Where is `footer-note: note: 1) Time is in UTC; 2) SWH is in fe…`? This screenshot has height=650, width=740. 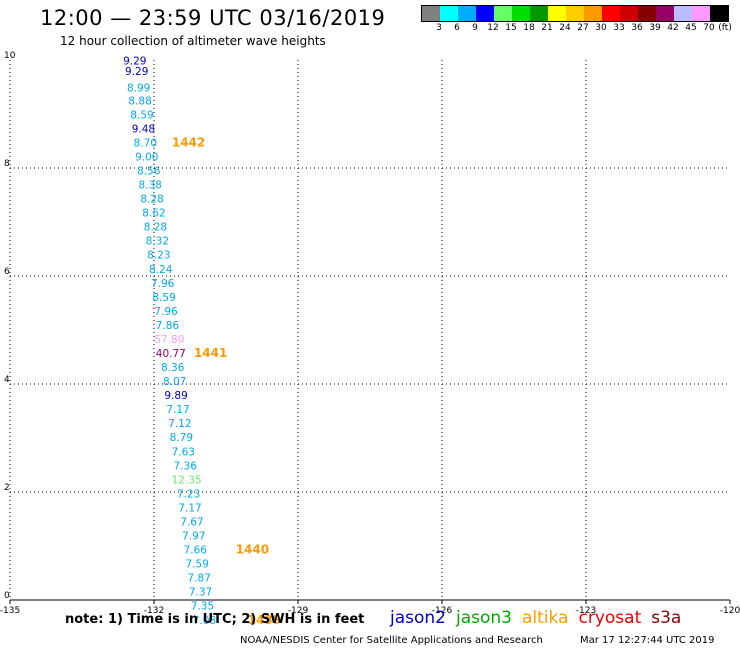 footer-note: note: 1) Time is in UTC; 2) SWH is in fe… is located at coordinates (215, 619).